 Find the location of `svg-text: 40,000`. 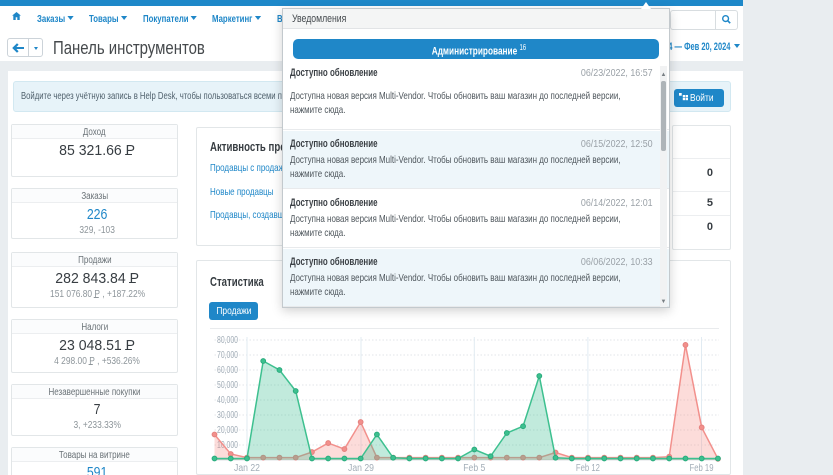

svg-text: 40,000 is located at coordinates (227, 400).